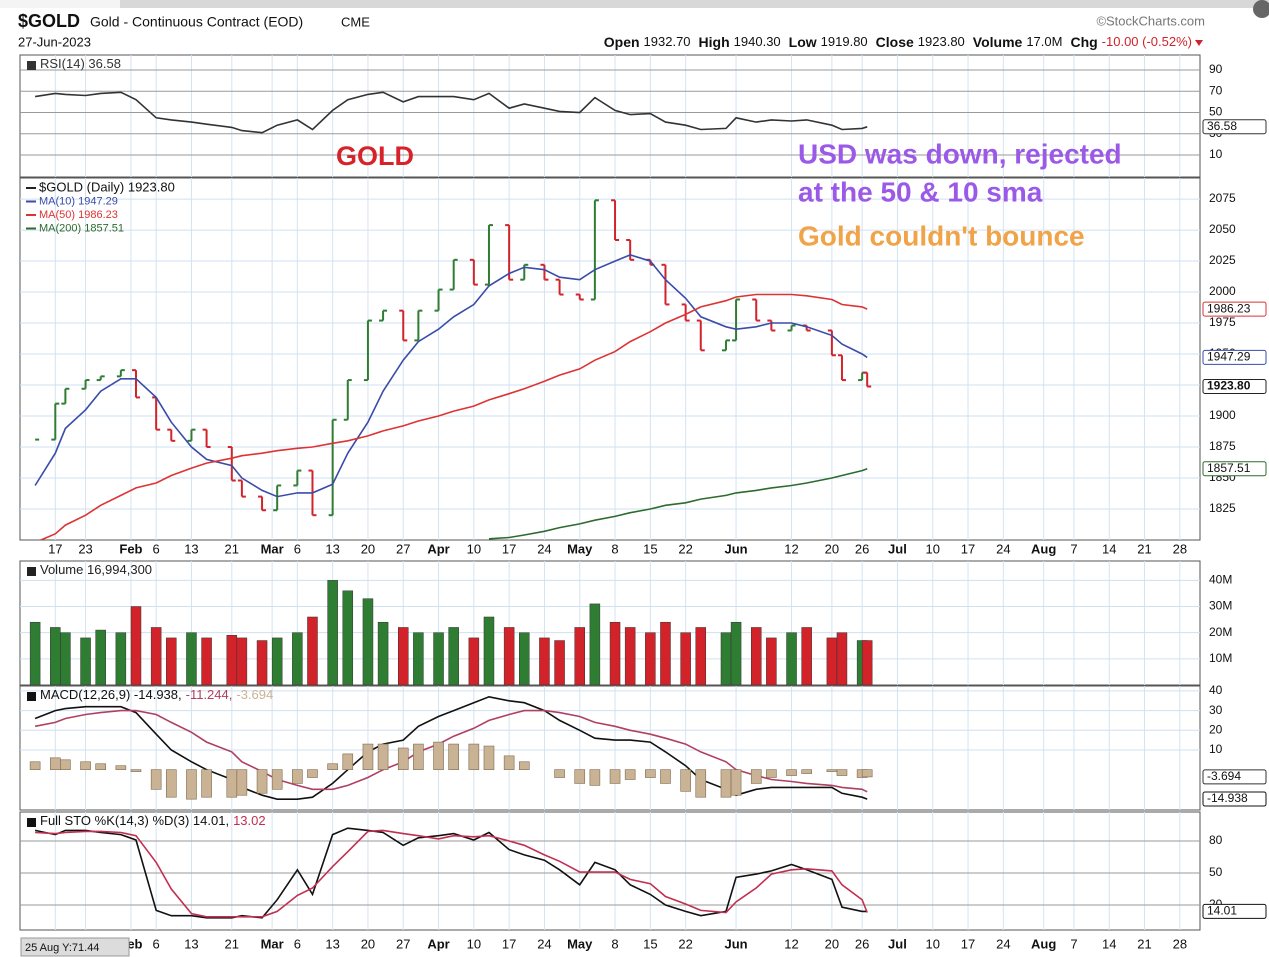 Image resolution: width=1269 pixels, height=957 pixels. I want to click on x-tick-label: 10, so click(933, 943).